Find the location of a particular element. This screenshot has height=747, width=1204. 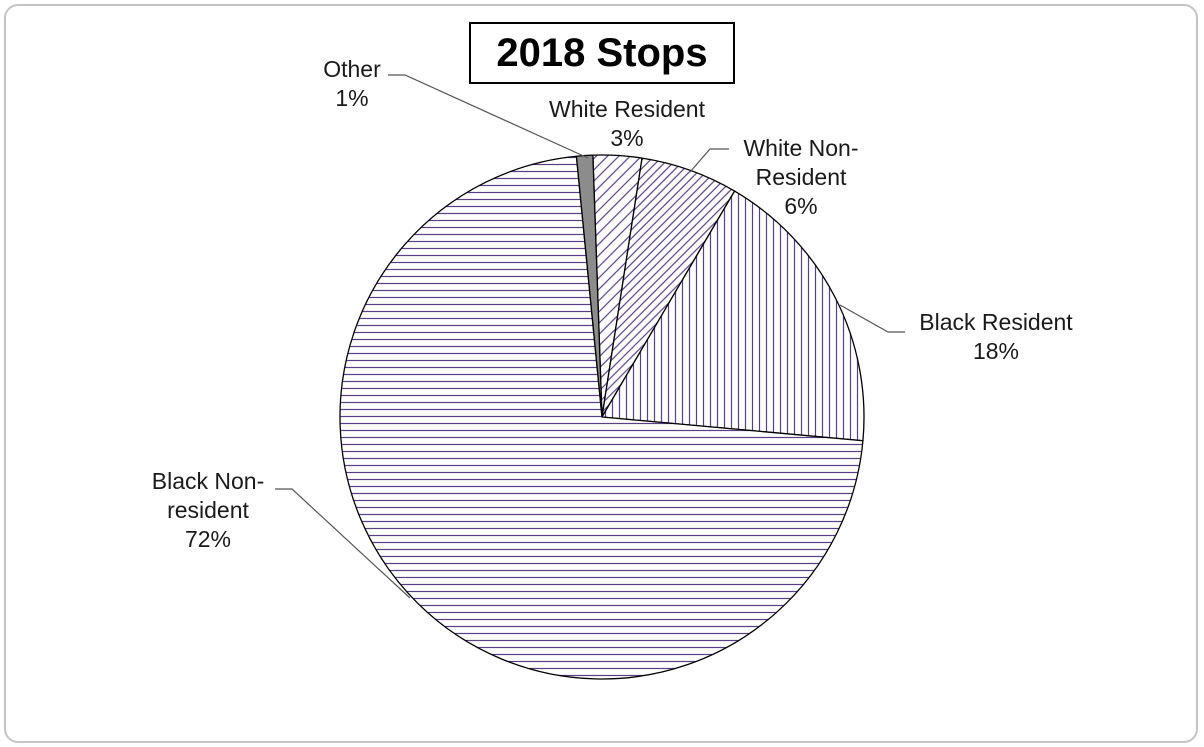

slice-label-white-non-resident: White Non- Resident 6% is located at coordinates (800, 177).